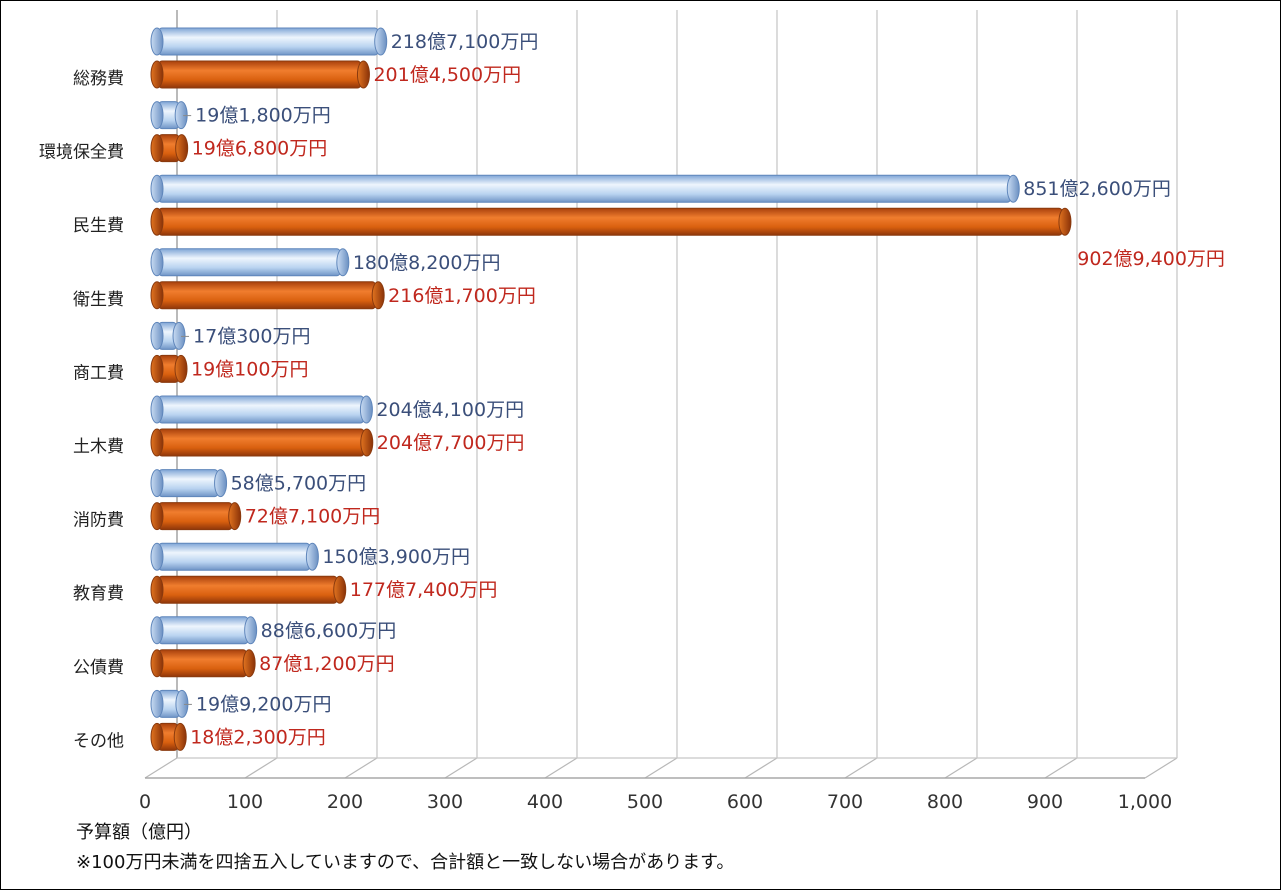 The image size is (1283, 892). What do you see at coordinates (264, 704) in the screenshot?
I see `data-label: 19億9,200万円` at bounding box center [264, 704].